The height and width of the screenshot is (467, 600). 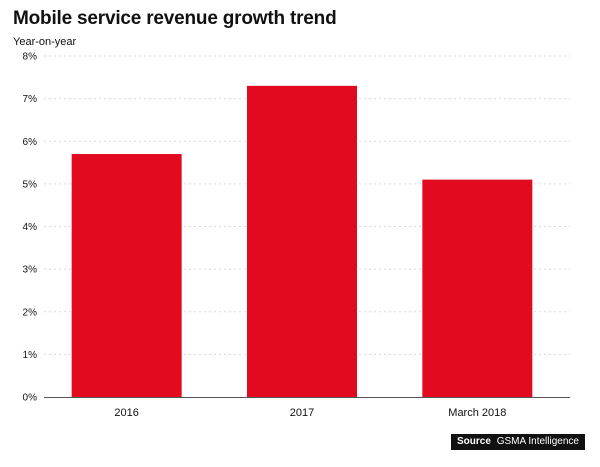 I want to click on y-tick-label: 7%, so click(x=30, y=99).